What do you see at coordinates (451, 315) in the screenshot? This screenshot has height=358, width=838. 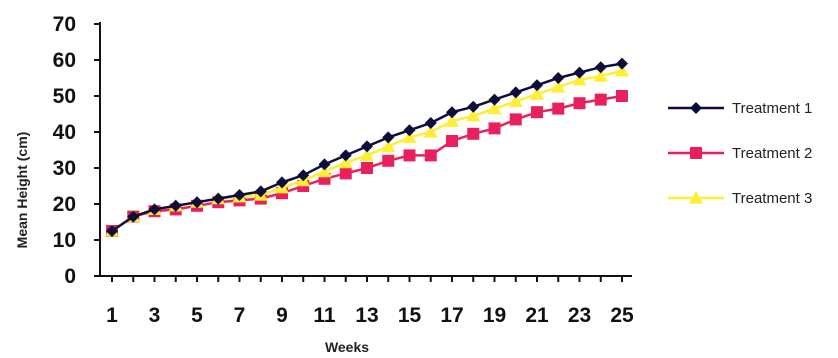 I see `x-tick-label: 17` at bounding box center [451, 315].